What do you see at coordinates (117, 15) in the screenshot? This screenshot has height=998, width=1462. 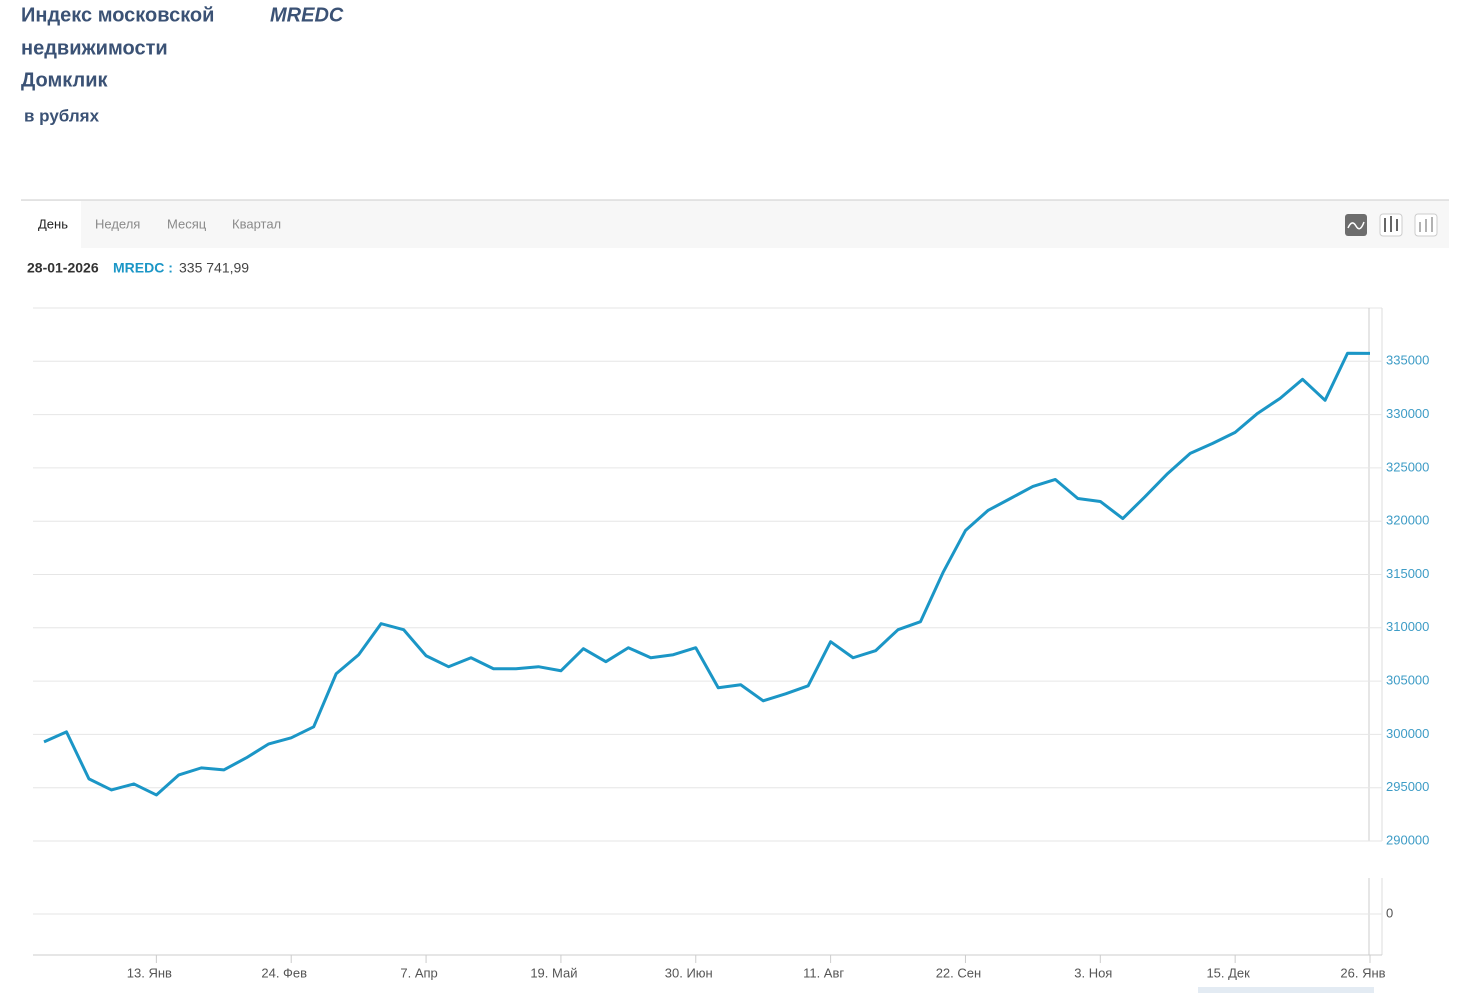 I see `title-line: Индекс московской` at bounding box center [117, 15].